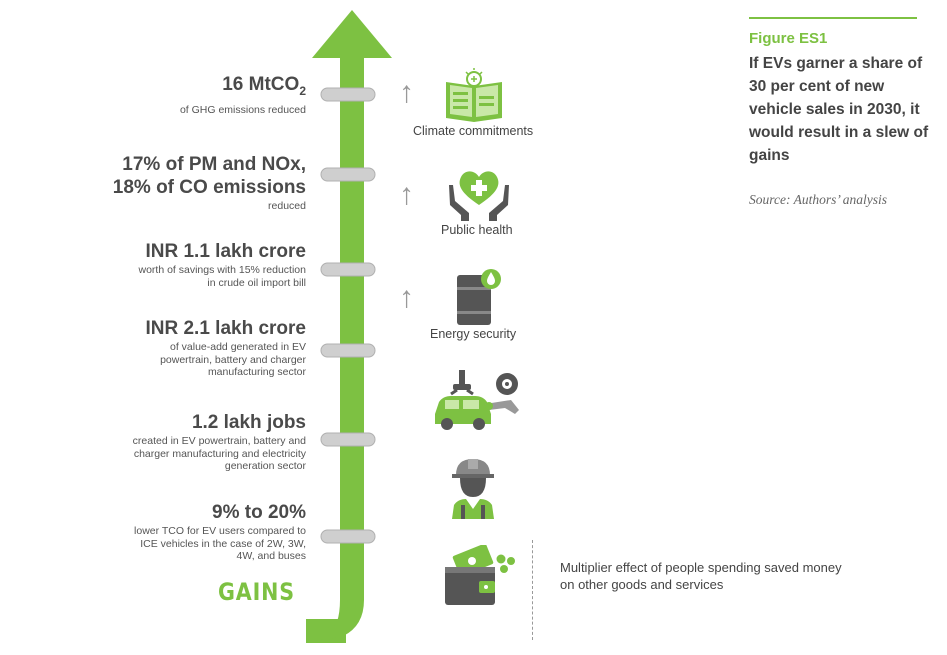 This screenshot has width=947, height=655. Describe the element at coordinates (348, 315) in the screenshot. I see `arrow-rings` at that location.